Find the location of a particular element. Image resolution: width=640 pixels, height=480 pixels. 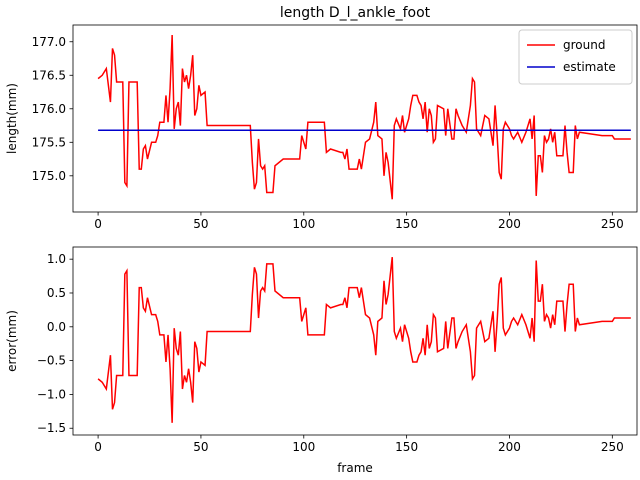

y-tick-label: 175.5 is located at coordinates (49, 142).